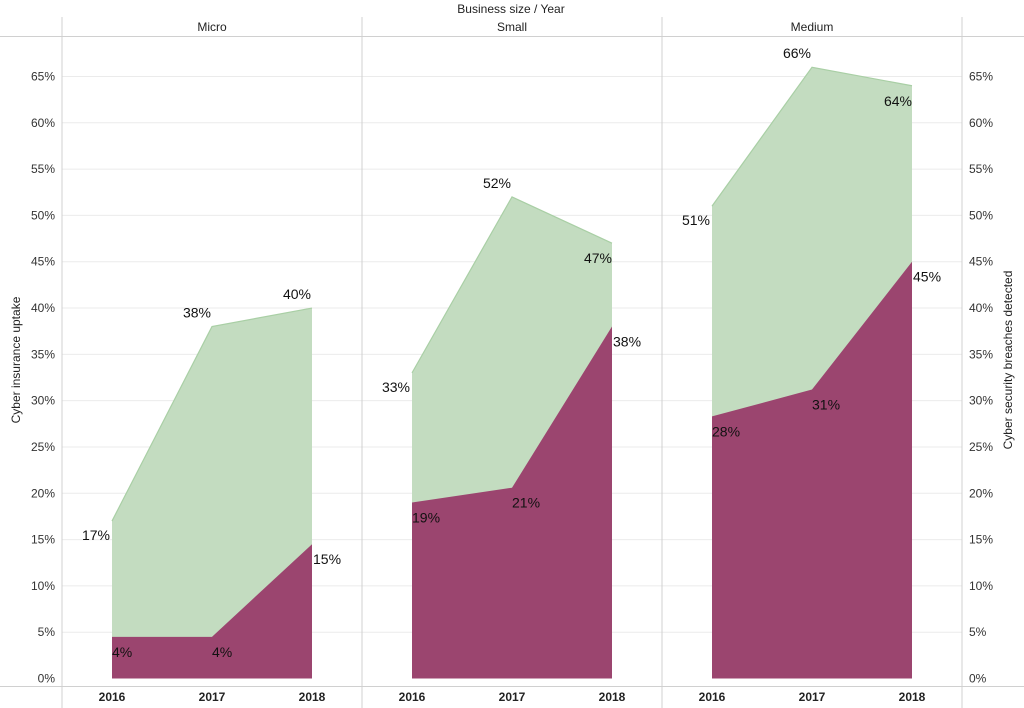 The height and width of the screenshot is (708, 1024). Describe the element at coordinates (927, 277) in the screenshot. I see `insurance-data-label: 45%` at that location.